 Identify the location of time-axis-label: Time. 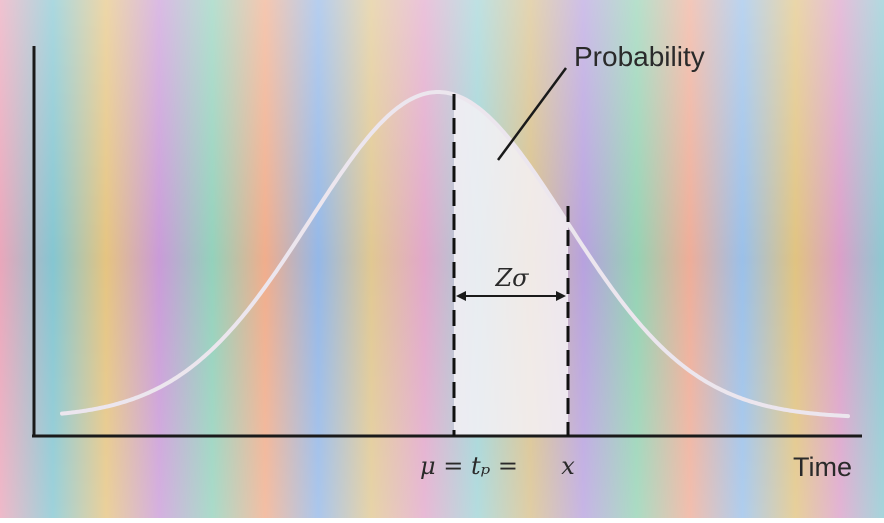
(822, 467).